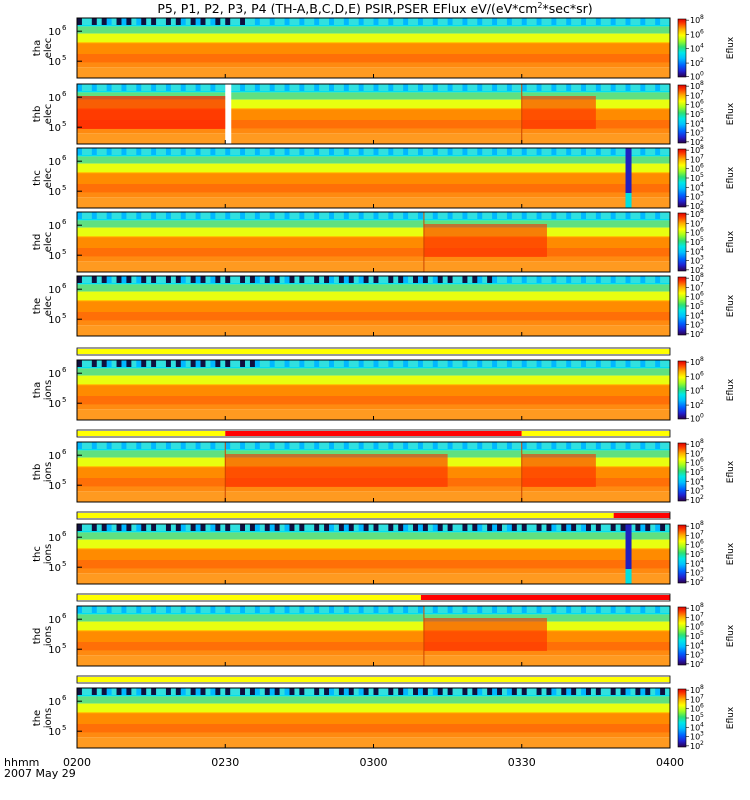 The image size is (750, 800). What do you see at coordinates (628, 554) in the screenshot?
I see `event-band` at bounding box center [628, 554].